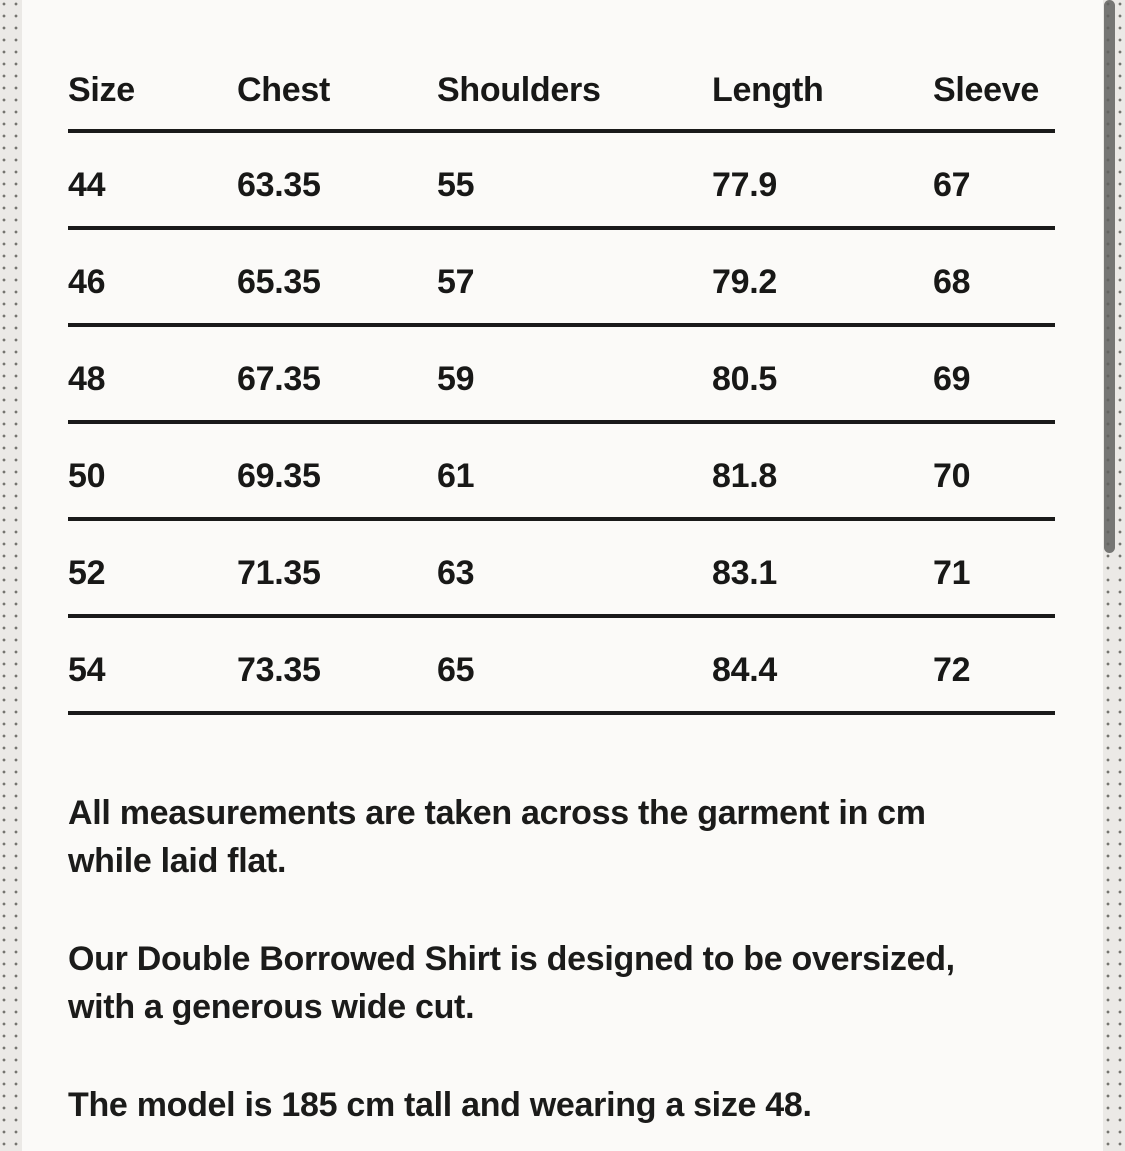  Describe the element at coordinates (456, 475) in the screenshot. I see `table-cell: 61` at that location.